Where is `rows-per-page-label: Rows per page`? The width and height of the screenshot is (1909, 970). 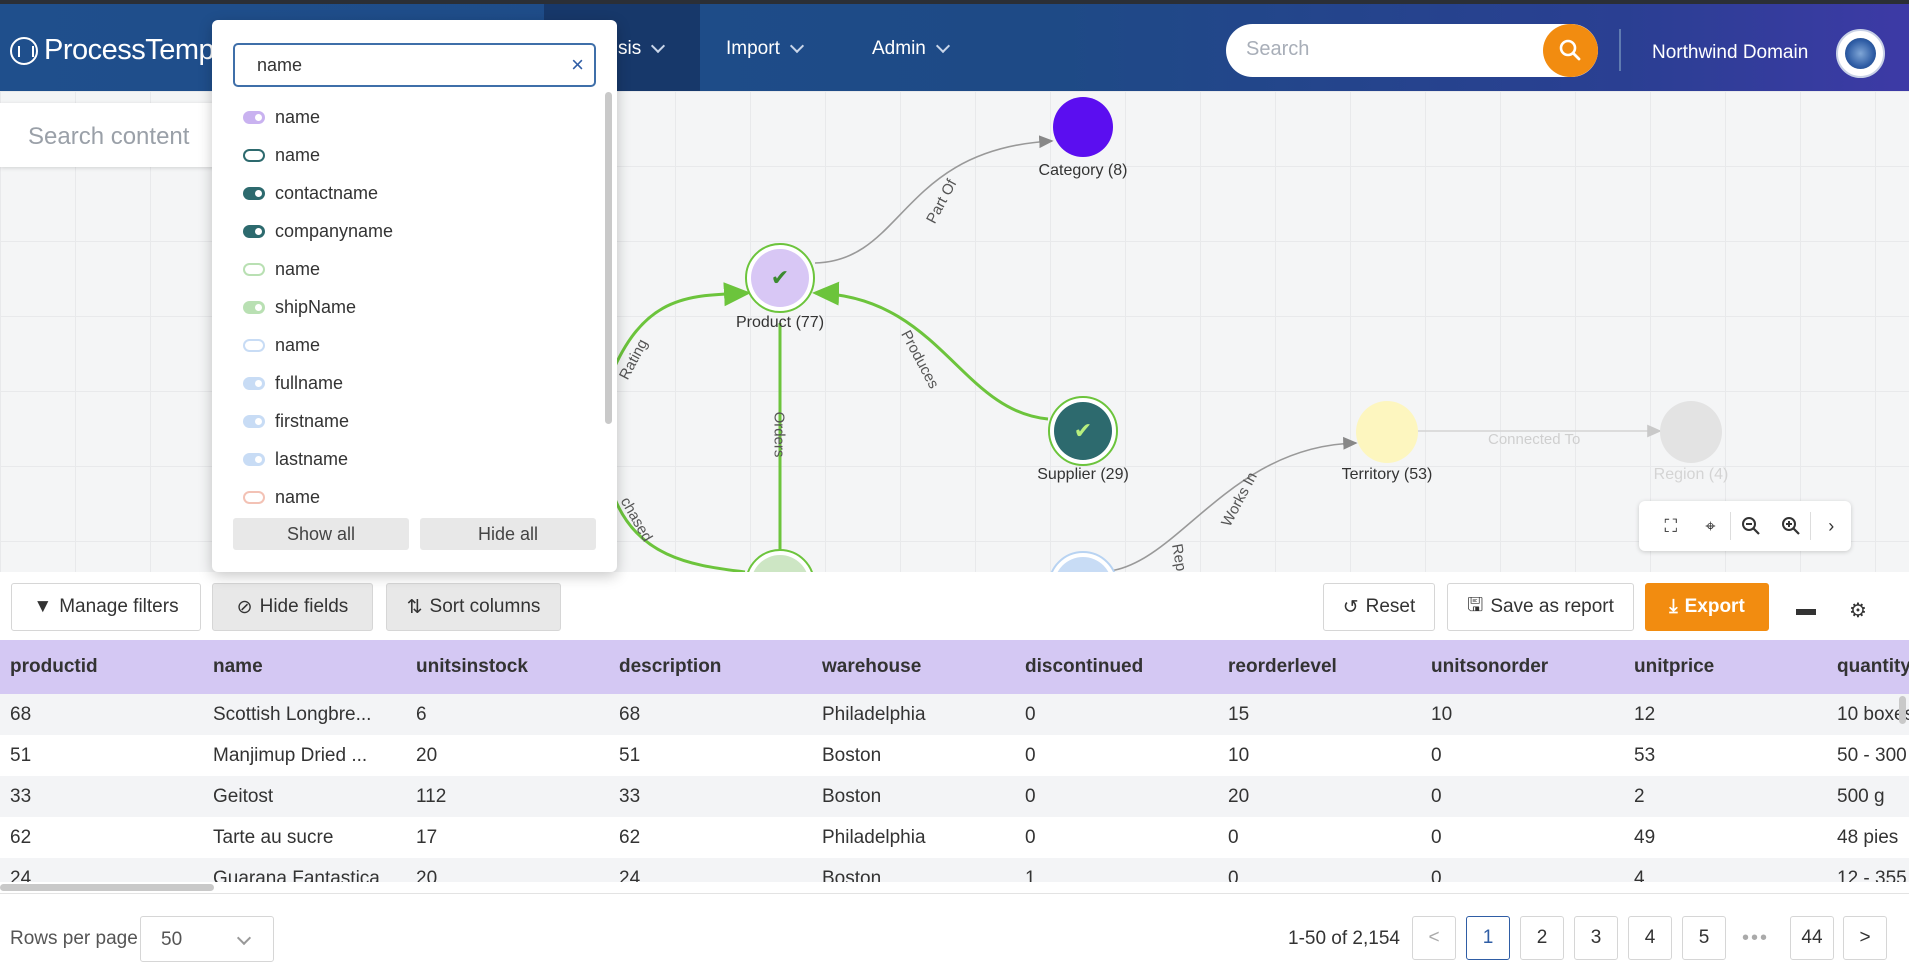 rows-per-page-label: Rows per page is located at coordinates (74, 938).